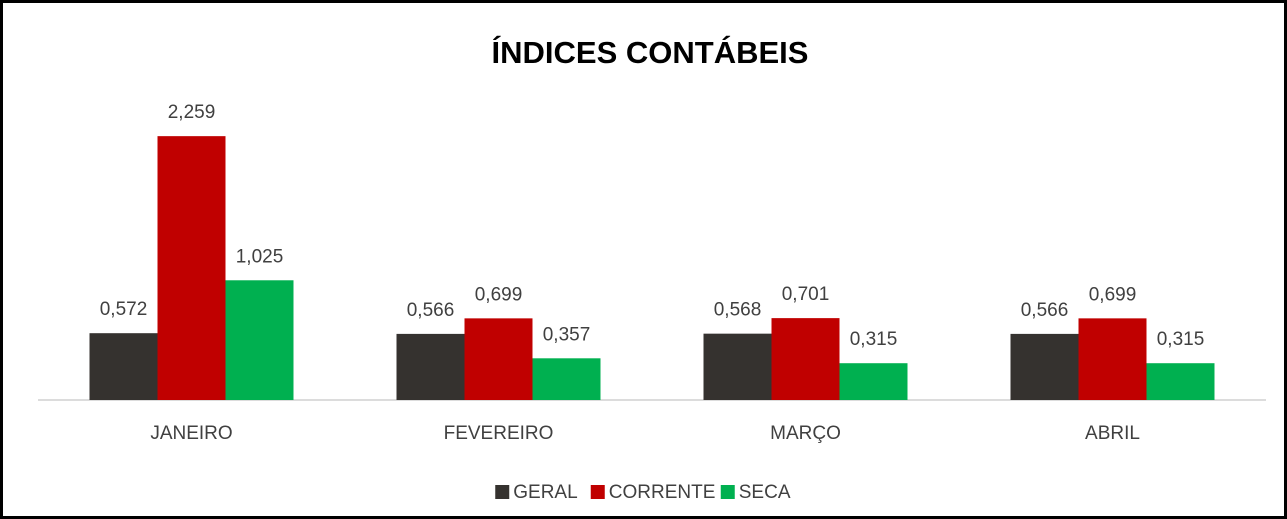 The width and height of the screenshot is (1287, 519). What do you see at coordinates (499, 433) in the screenshot?
I see `x-tick-label: FEVEREIRO` at bounding box center [499, 433].